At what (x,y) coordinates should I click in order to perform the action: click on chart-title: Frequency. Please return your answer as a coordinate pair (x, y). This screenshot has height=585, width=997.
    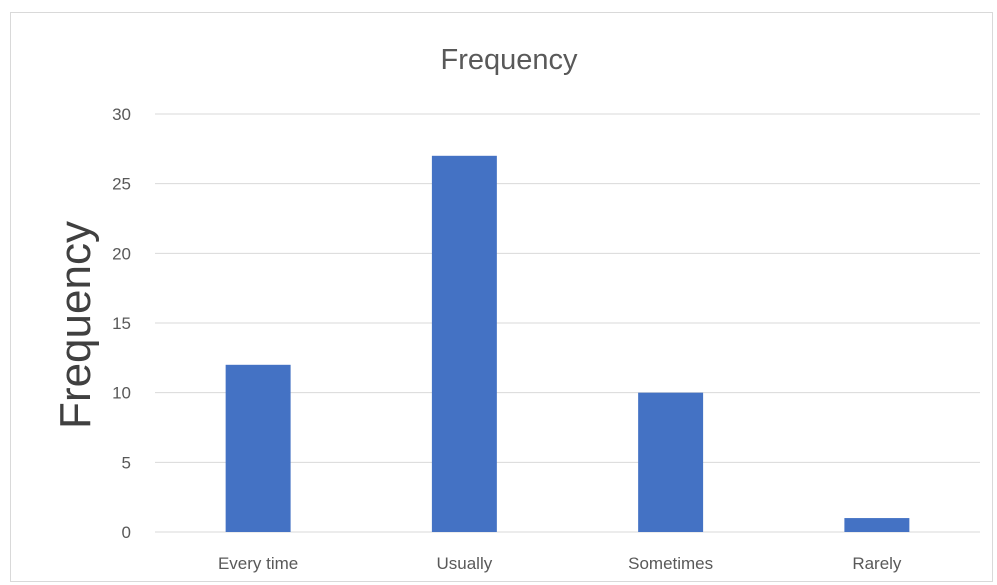
    Looking at the image, I should click on (509, 60).